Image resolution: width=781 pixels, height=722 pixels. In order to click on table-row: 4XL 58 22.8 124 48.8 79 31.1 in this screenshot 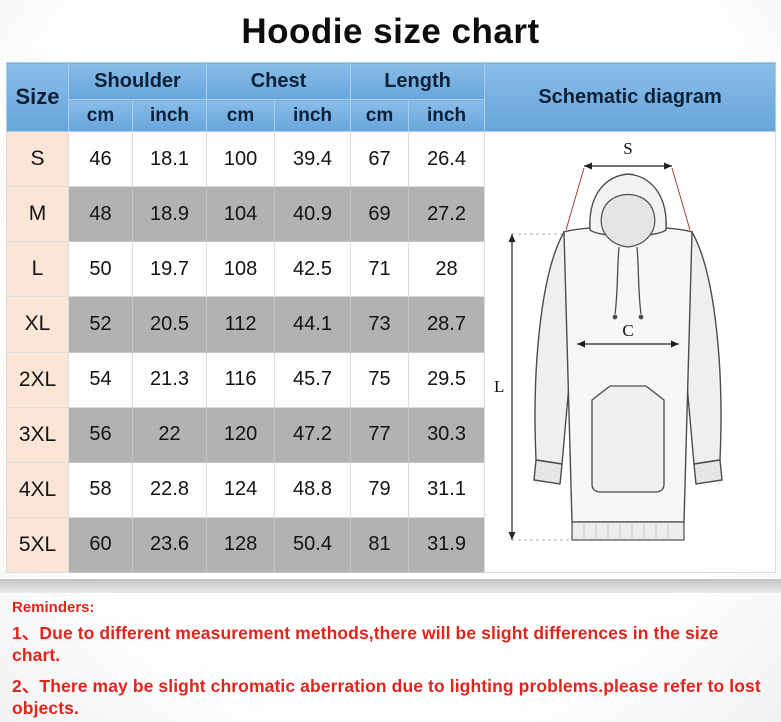, I will do `click(391, 489)`.